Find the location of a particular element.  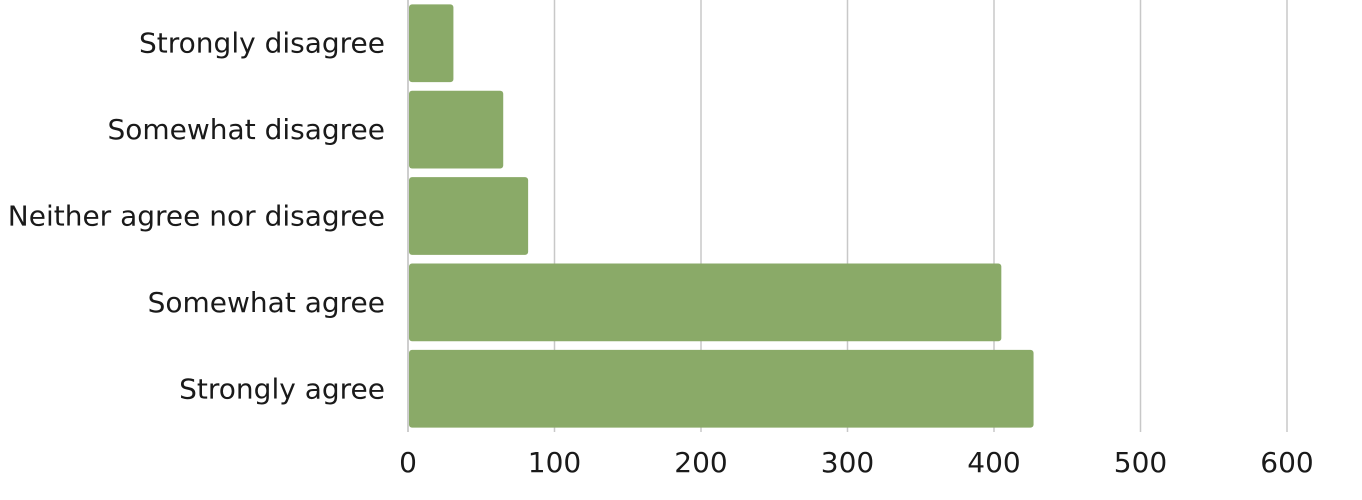

x-tick-label: 100 is located at coordinates (554, 462).